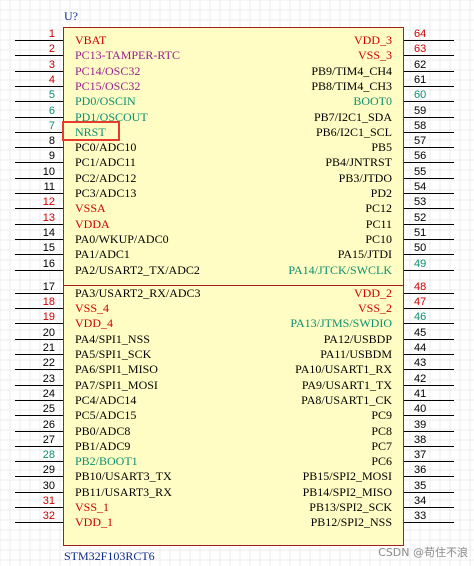  What do you see at coordinates (48, 232) in the screenshot?
I see `pin-number: 14` at bounding box center [48, 232].